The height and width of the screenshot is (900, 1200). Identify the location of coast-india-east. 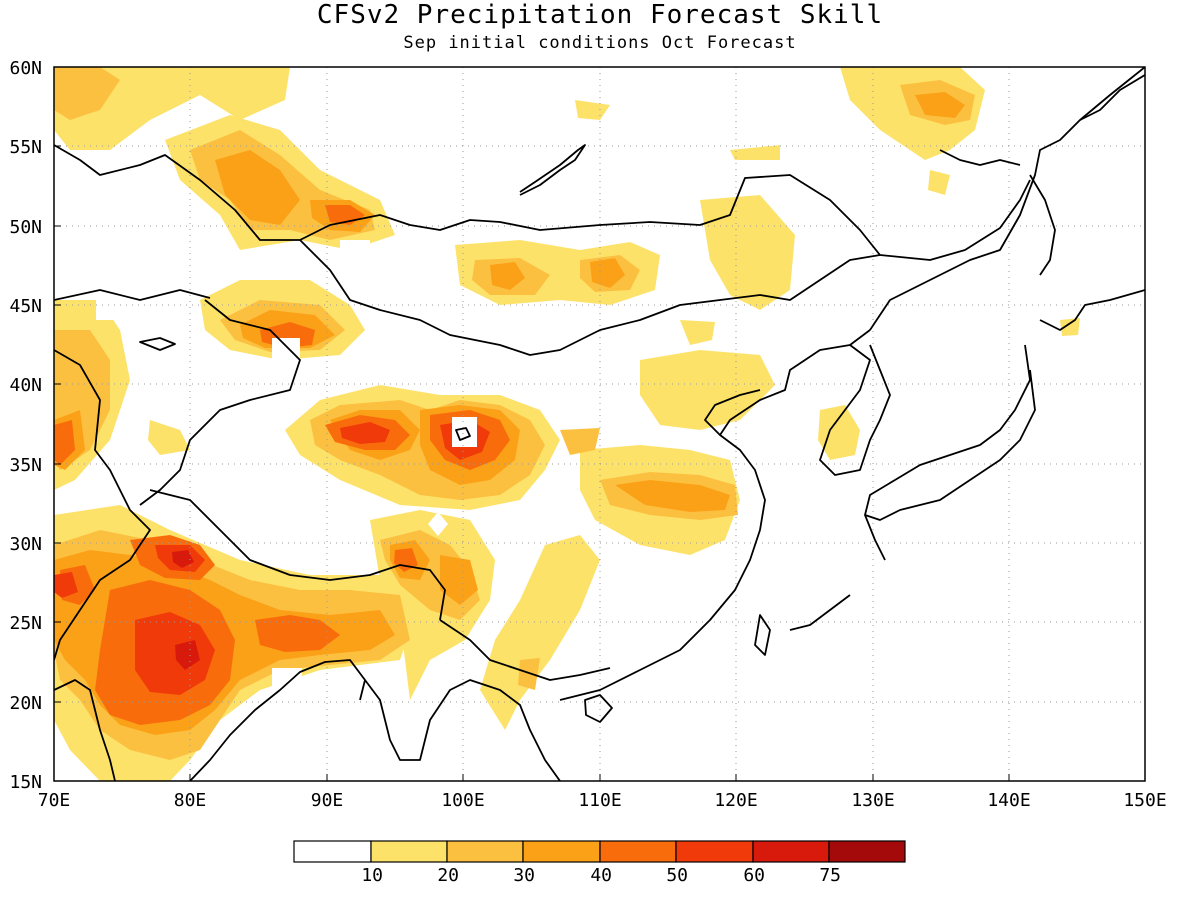
(277, 720).